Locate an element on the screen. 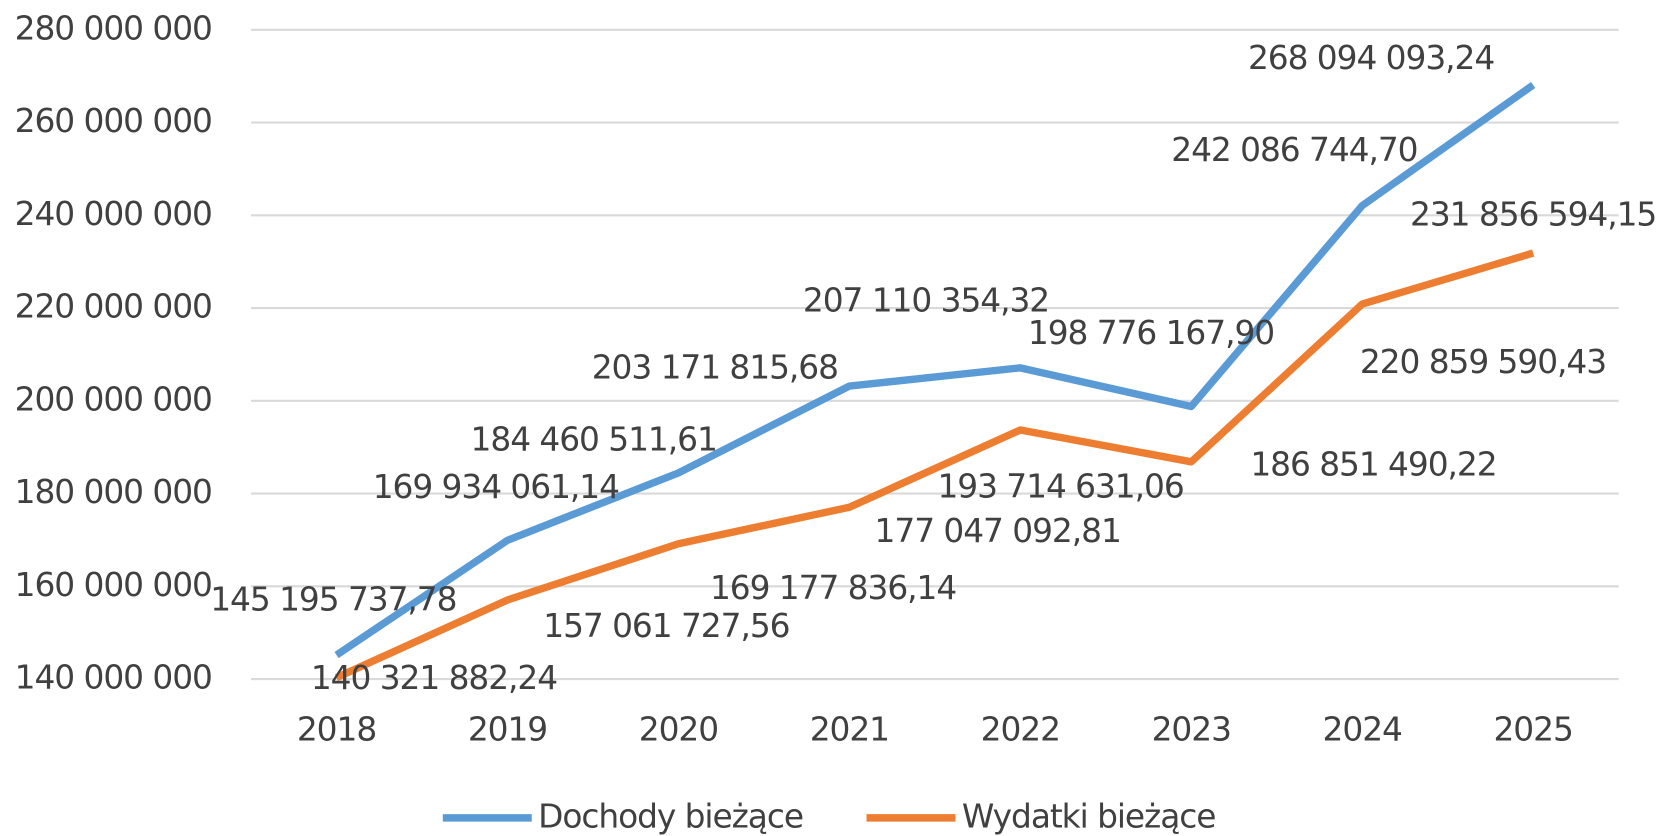 The height and width of the screenshot is (836, 1661). data-label: 198 776 167,90 is located at coordinates (1151, 333).